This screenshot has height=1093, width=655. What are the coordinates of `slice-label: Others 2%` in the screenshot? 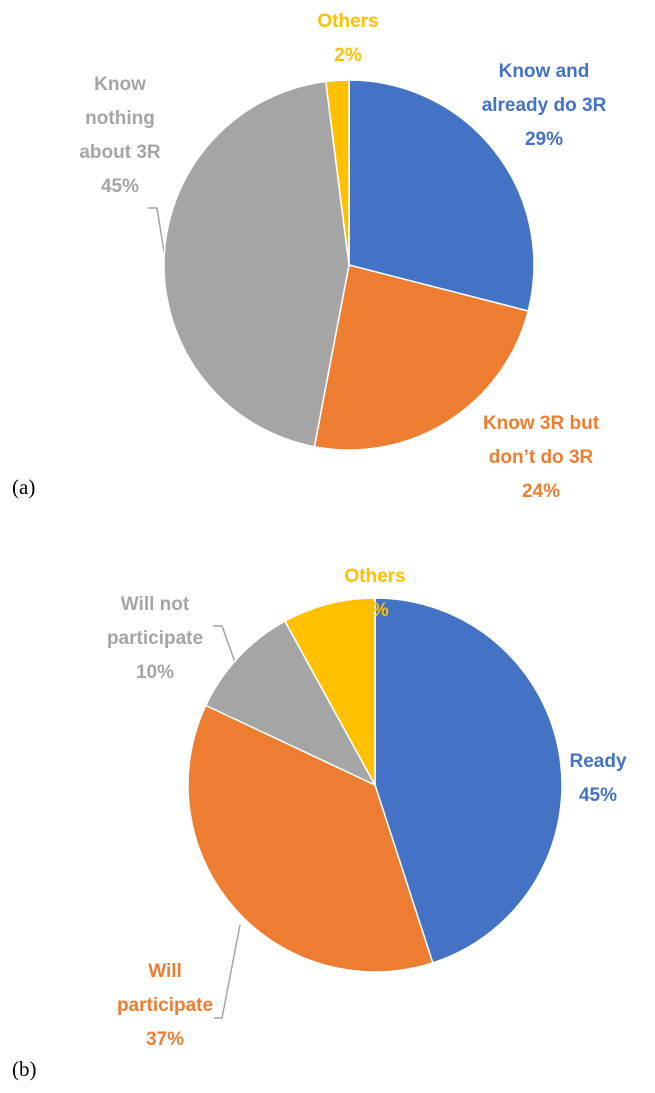 It's located at (348, 39).